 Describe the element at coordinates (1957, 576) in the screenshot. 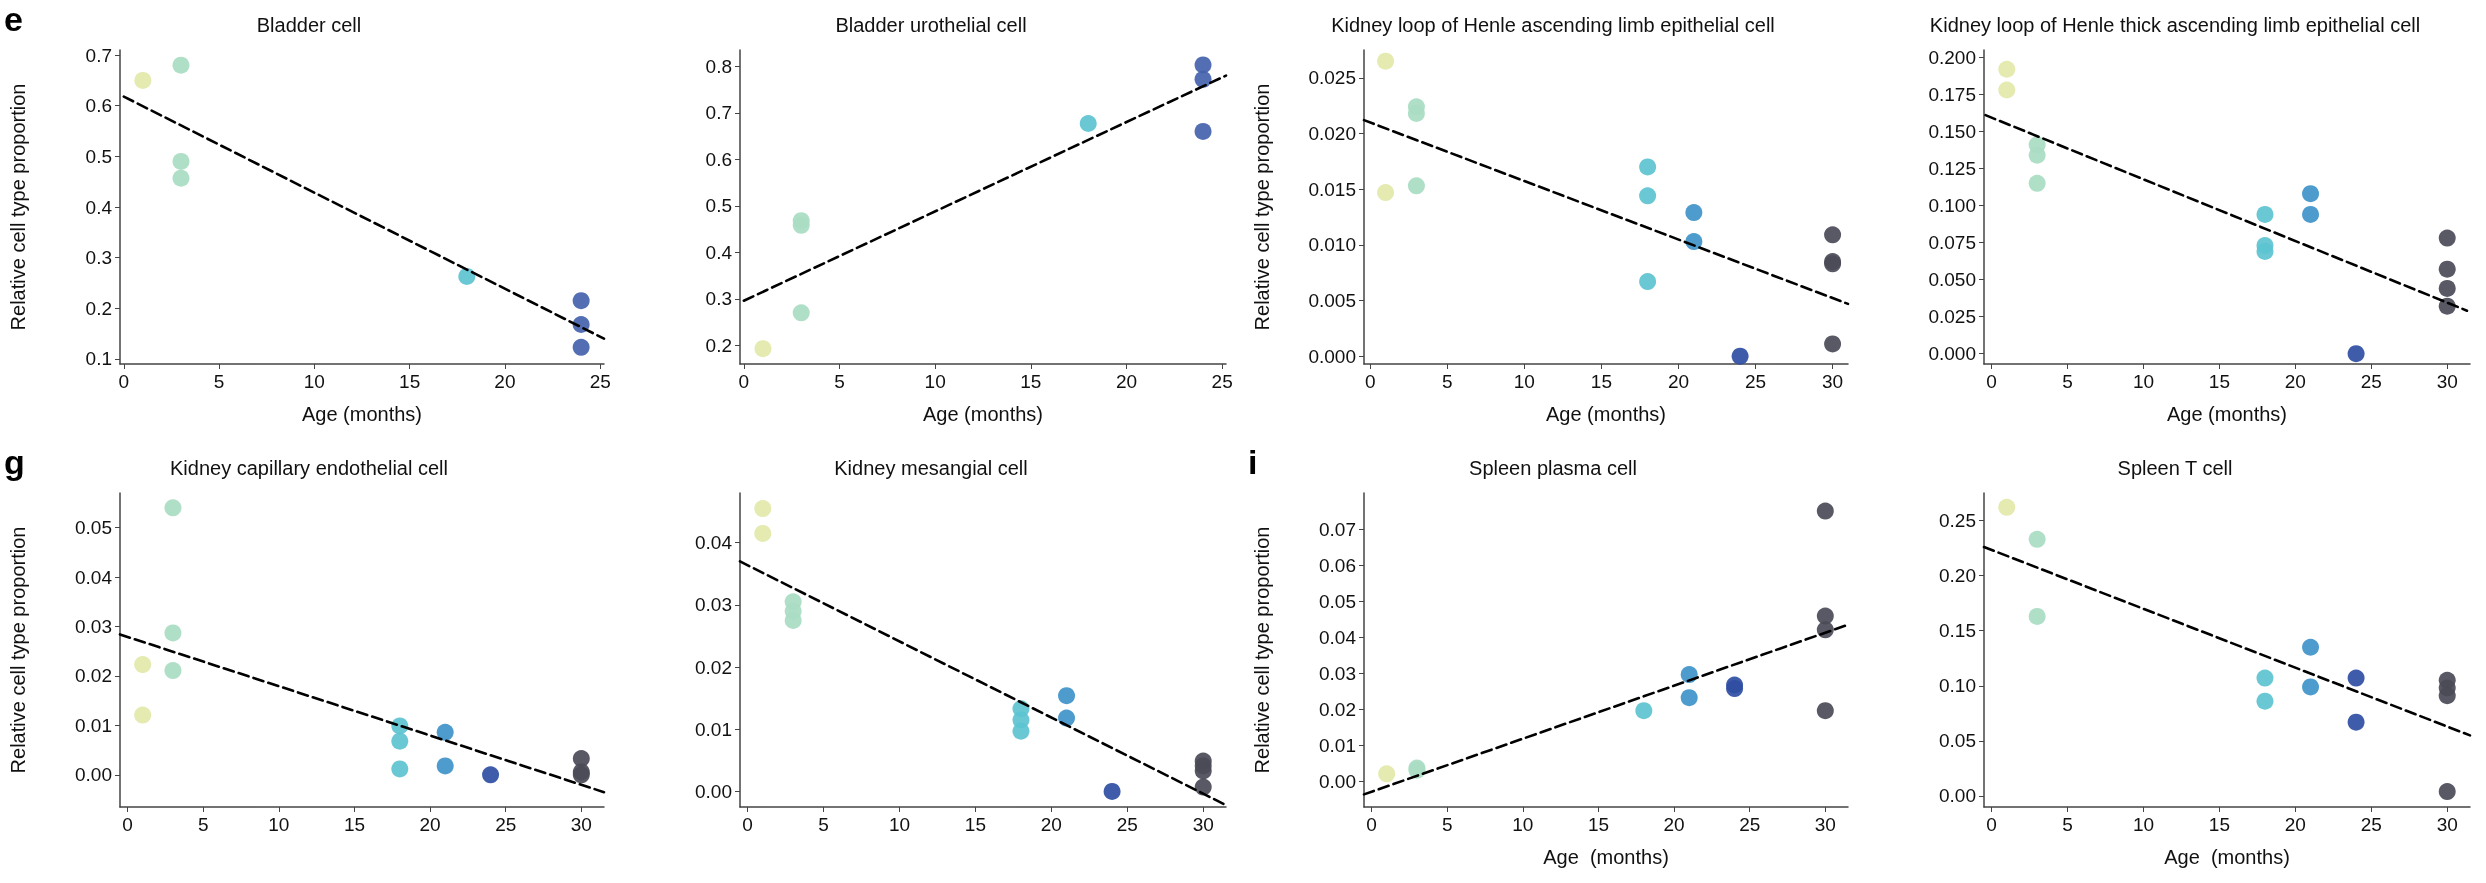

I see `y-tick-label: 0.20` at that location.